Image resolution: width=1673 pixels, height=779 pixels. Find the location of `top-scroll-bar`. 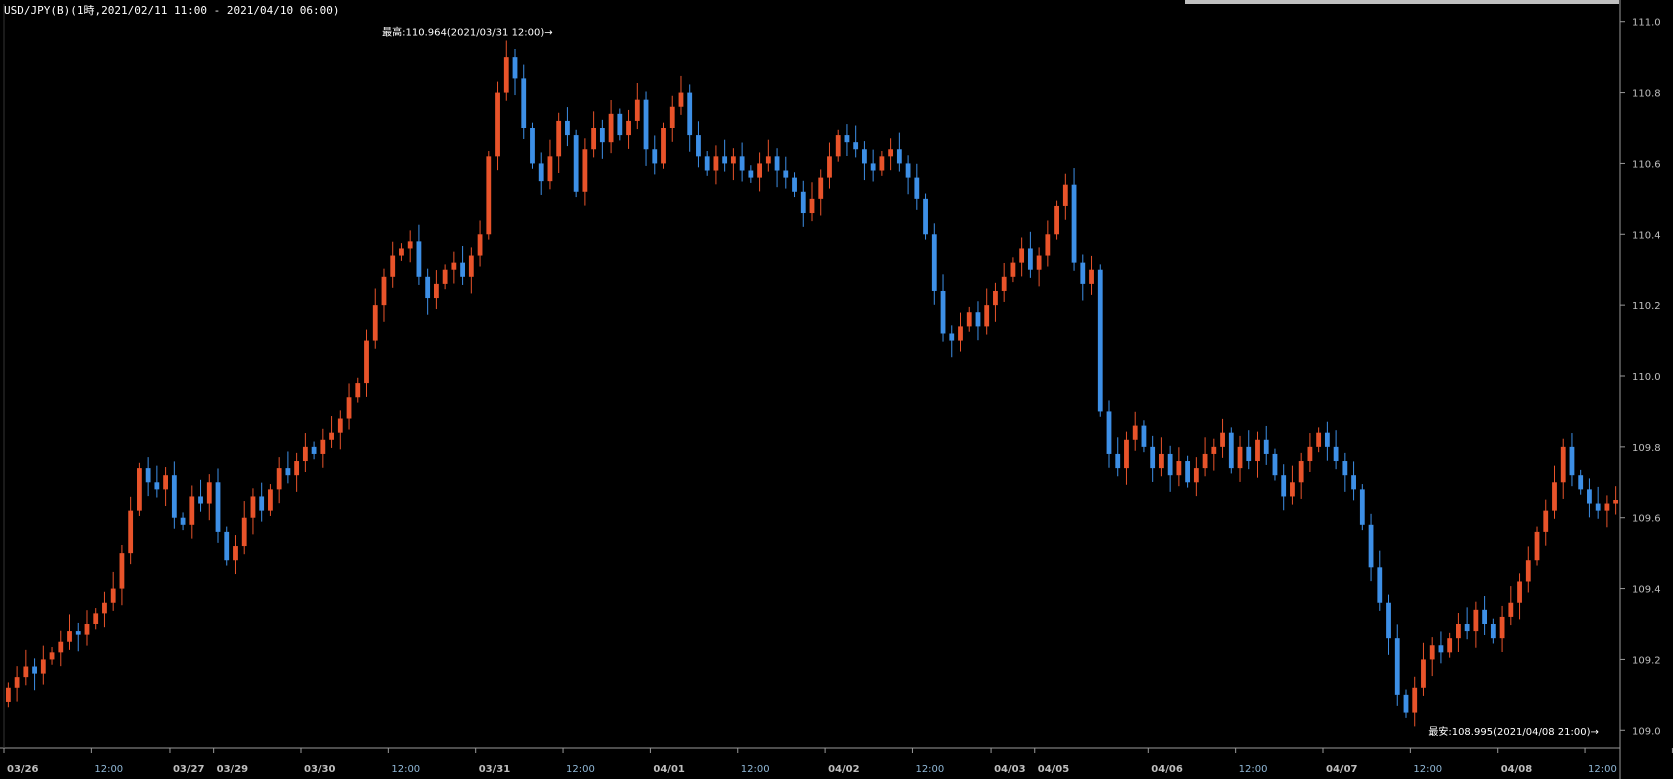

top-scroll-bar is located at coordinates (1402, 2).